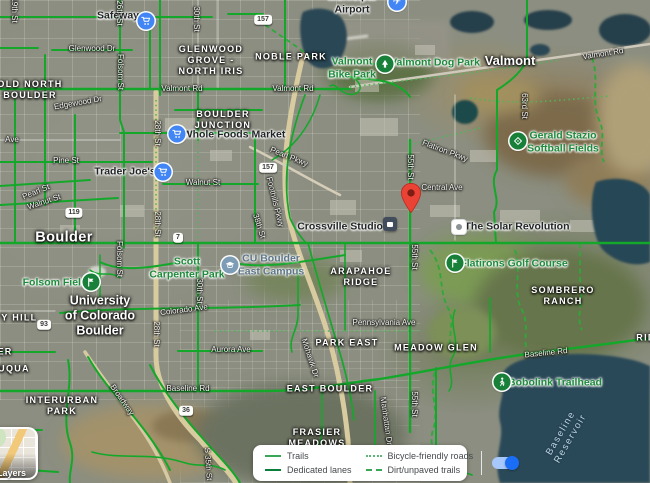 The image size is (650, 483). Describe the element at coordinates (352, 67) in the screenshot. I see `label-valmont-bike-park: Valmont Bike Park` at that location.